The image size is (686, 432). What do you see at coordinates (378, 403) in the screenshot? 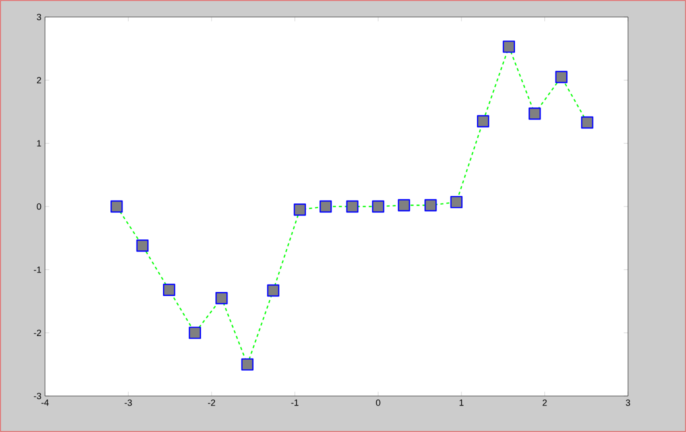
I see `x-tick-label: 0` at bounding box center [378, 403].